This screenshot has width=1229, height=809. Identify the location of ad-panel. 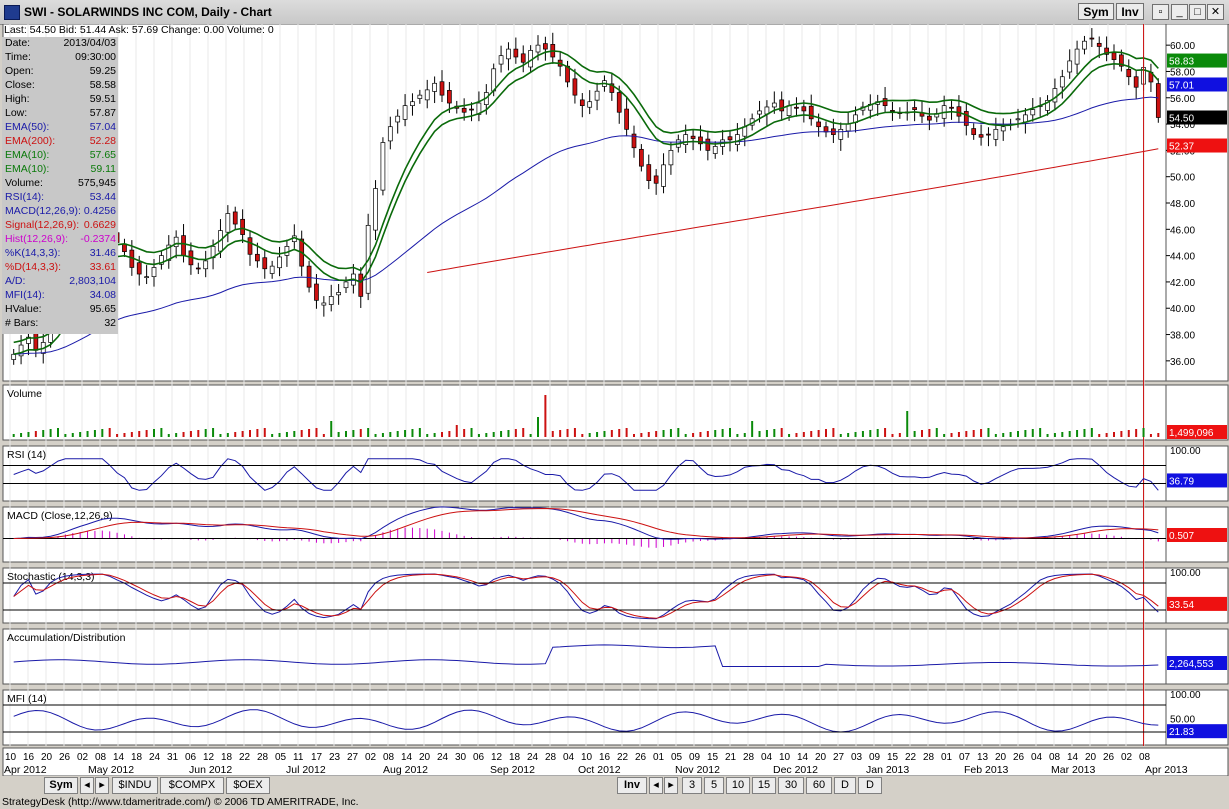
(584, 656).